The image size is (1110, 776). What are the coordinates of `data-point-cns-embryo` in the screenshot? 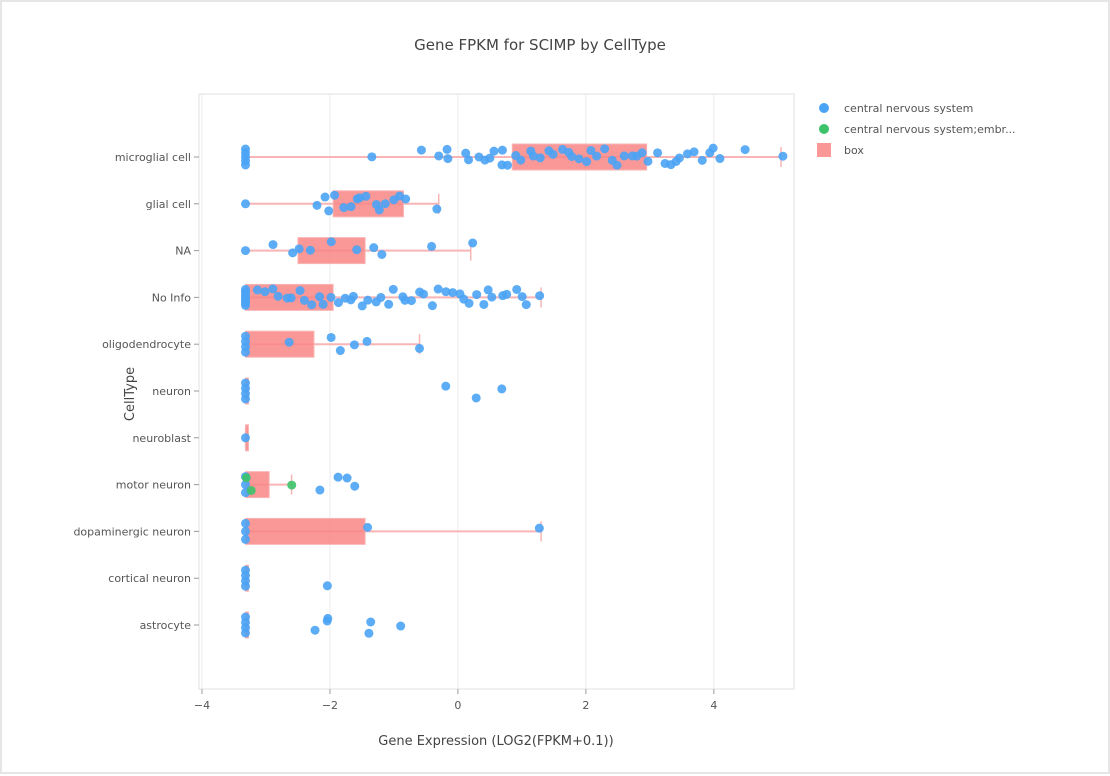 It's located at (292, 485).